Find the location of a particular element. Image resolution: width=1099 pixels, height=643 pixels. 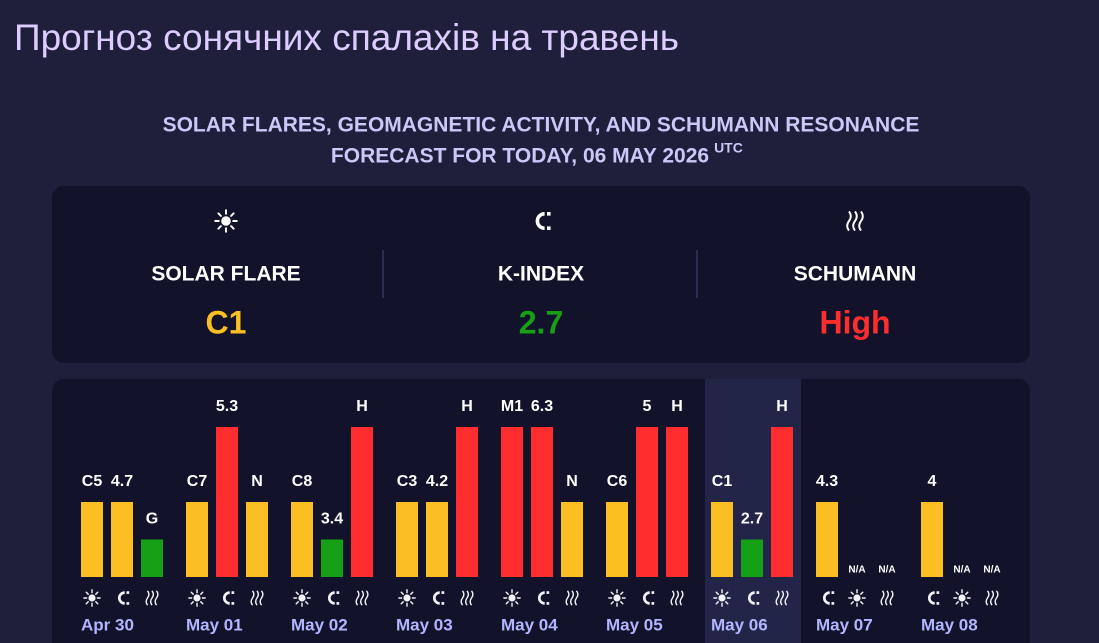

bar-label: M1 is located at coordinates (512, 406).